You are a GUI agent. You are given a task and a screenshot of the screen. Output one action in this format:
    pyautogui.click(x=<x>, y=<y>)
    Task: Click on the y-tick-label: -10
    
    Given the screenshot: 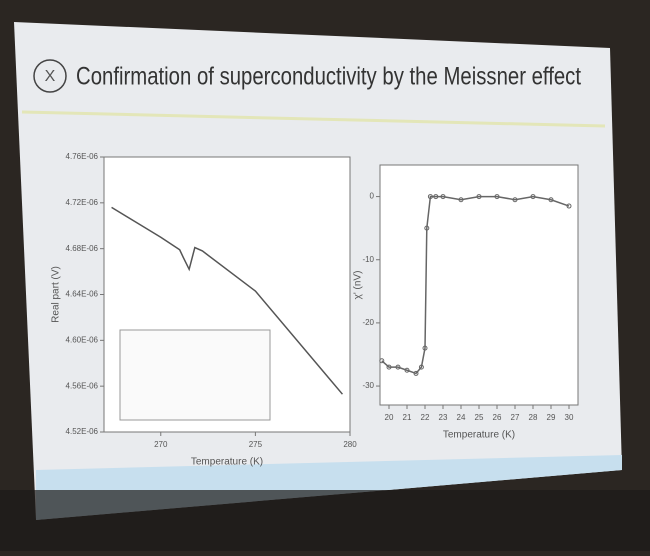 What is the action you would take?
    pyautogui.click(x=368, y=259)
    